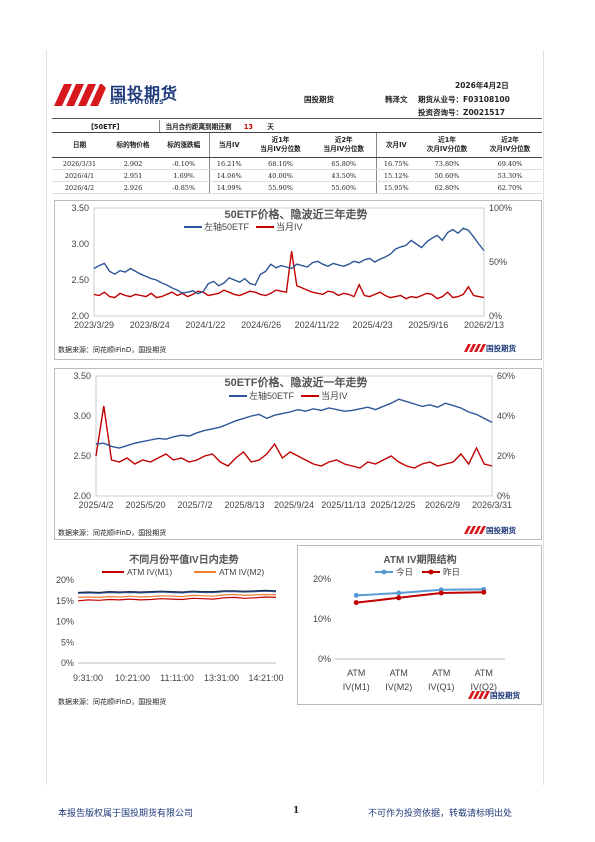 The height and width of the screenshot is (842, 595). Describe the element at coordinates (281, 175) in the screenshot. I see `cell-pct-1y: 40.00%` at that location.